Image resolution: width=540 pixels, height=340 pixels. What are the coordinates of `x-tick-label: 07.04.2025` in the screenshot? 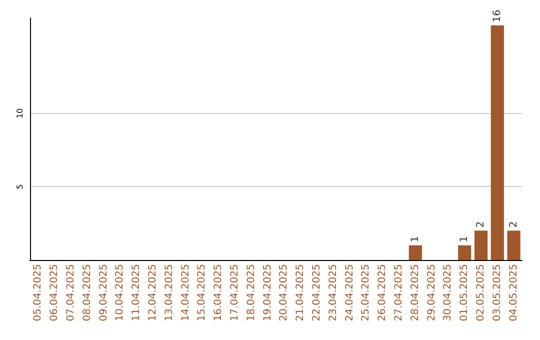 It's located at (71, 293).